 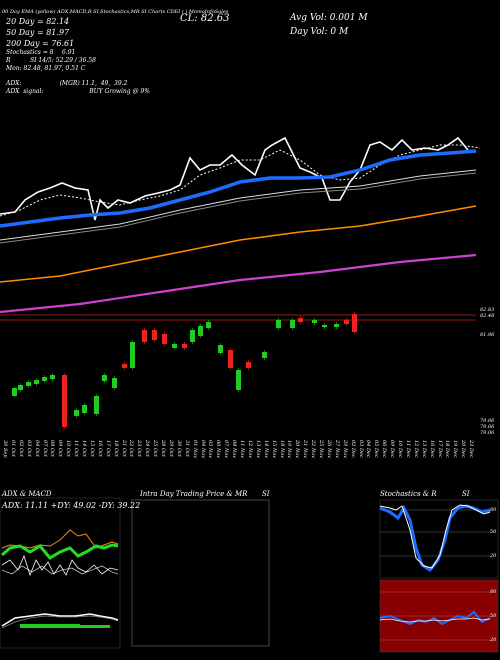 What do you see at coordinates (194, 449) in the screenshot?
I see `x-axis-date: 01 Nov` at bounding box center [194, 449].